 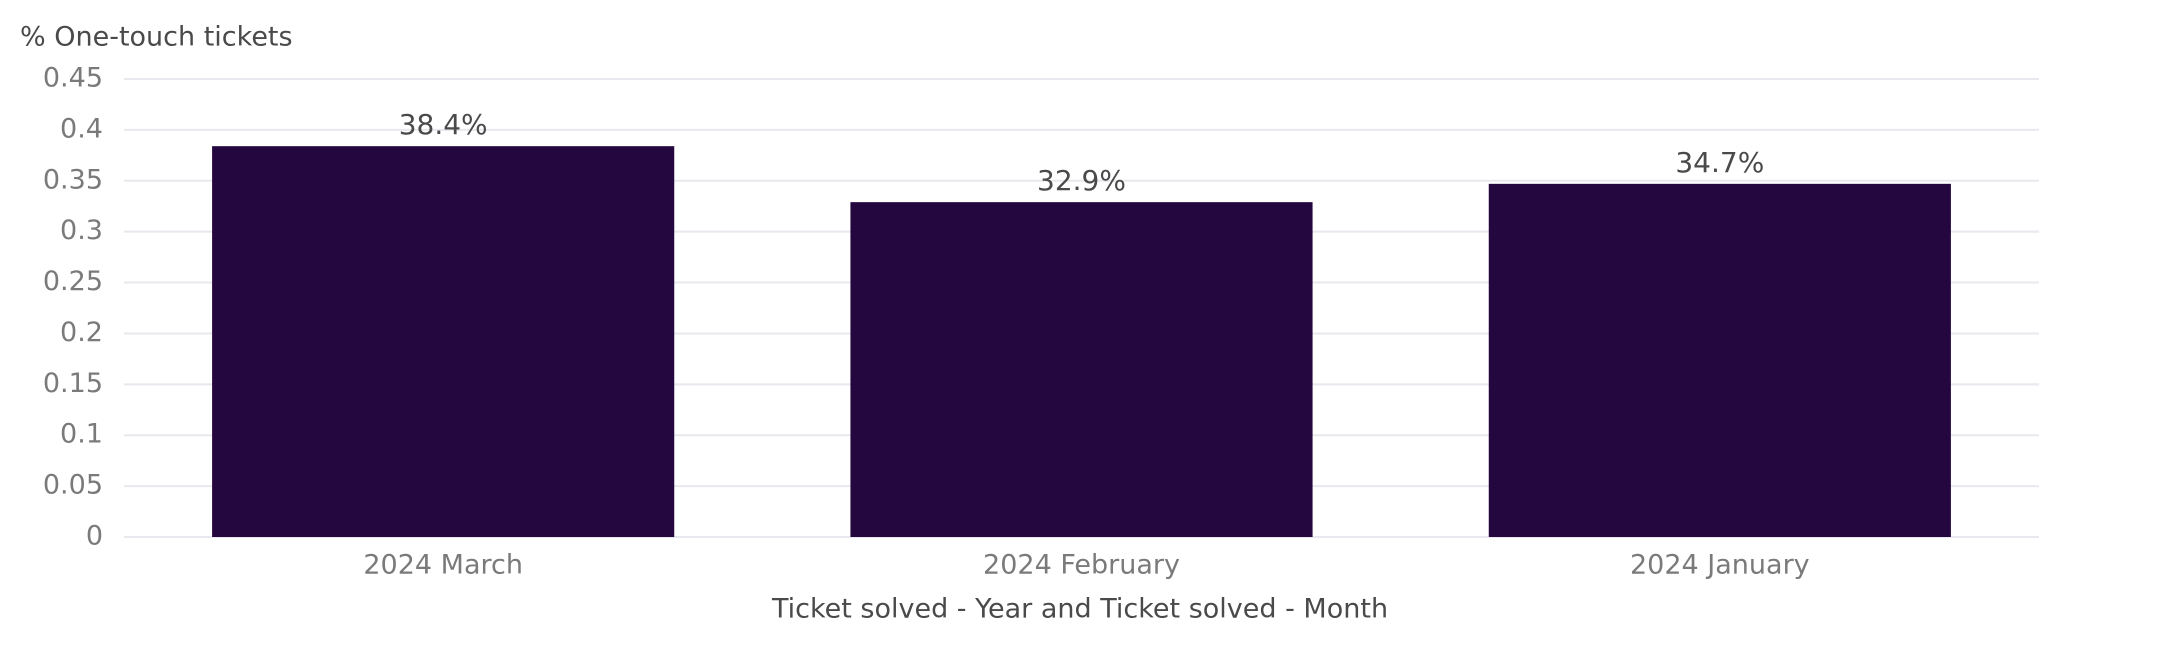 What do you see at coordinates (73, 179) in the screenshot?
I see `y-tick-label: 0.35` at bounding box center [73, 179].